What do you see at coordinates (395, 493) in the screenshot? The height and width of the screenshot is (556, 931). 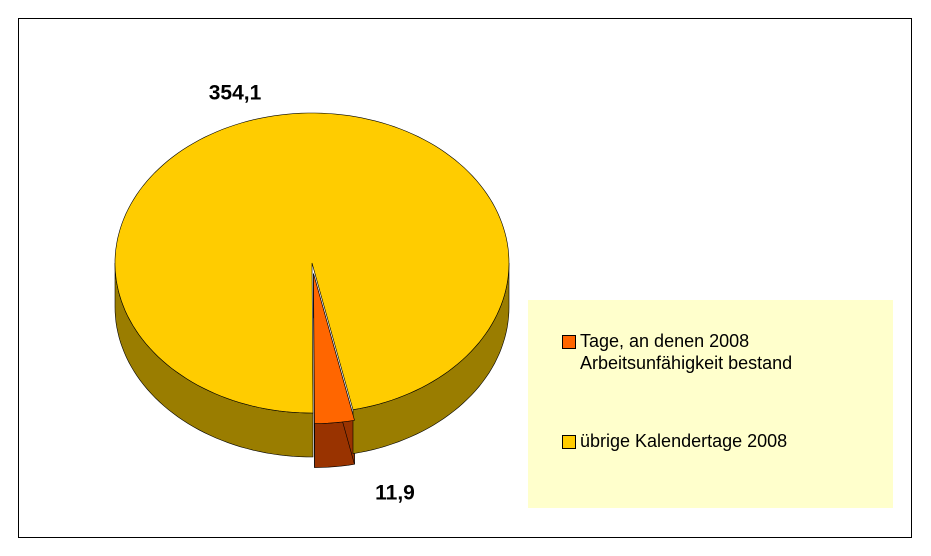 I see `data-label: 11,9` at bounding box center [395, 493].